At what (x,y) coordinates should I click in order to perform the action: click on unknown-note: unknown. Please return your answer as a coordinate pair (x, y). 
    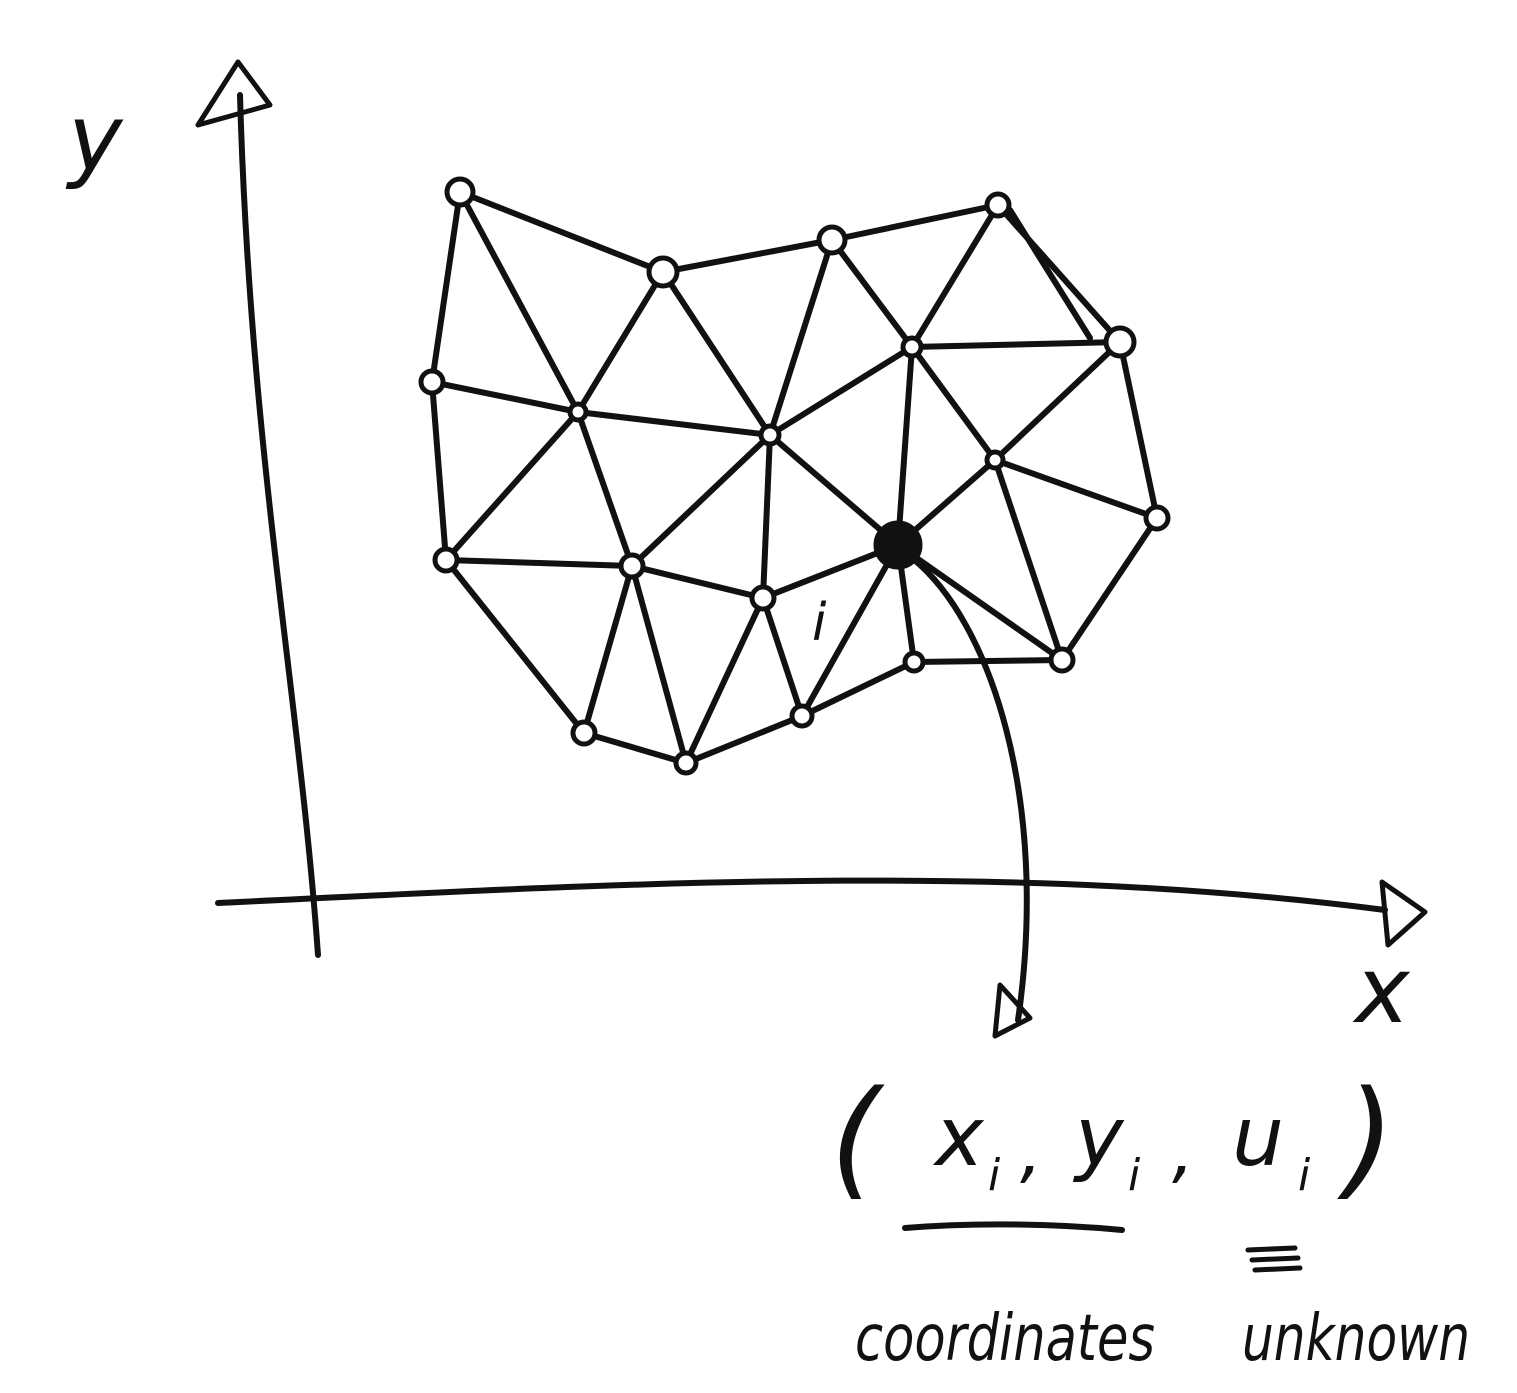
    Looking at the image, I should click on (1356, 1339).